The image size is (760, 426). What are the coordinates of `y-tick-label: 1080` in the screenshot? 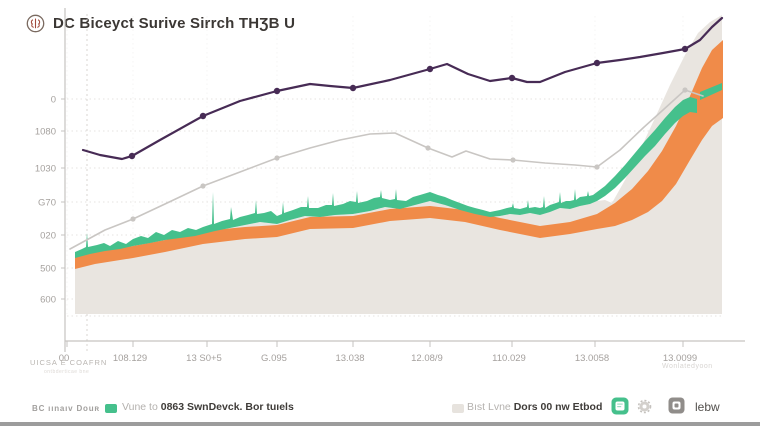 It's located at (45, 132).